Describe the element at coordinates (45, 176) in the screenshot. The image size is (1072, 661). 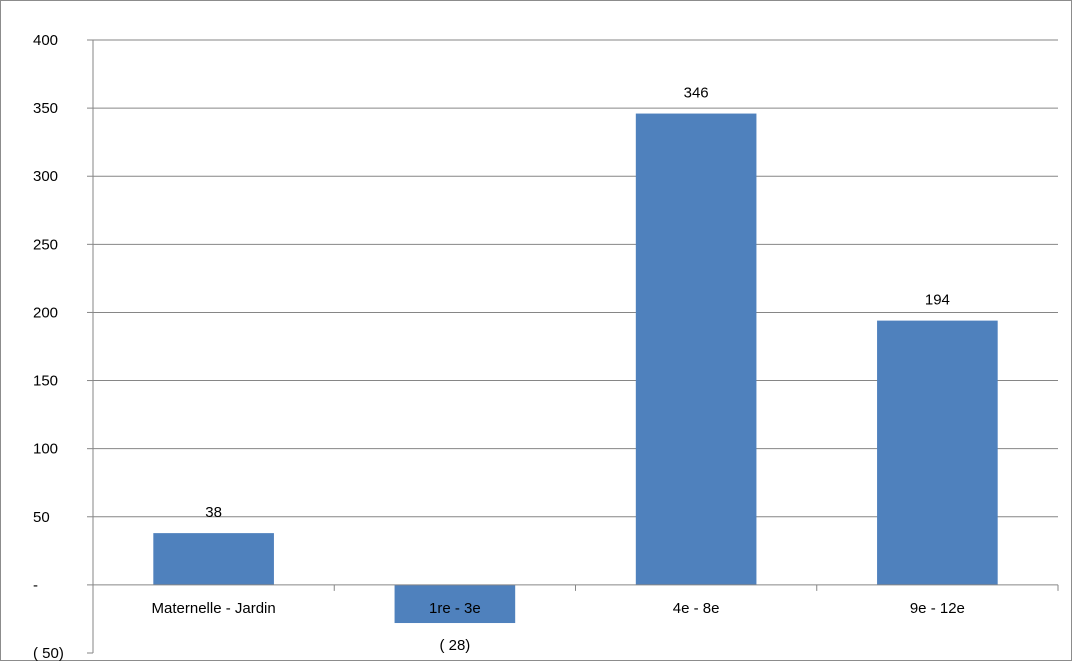
I see `y-tick-label: 300` at that location.